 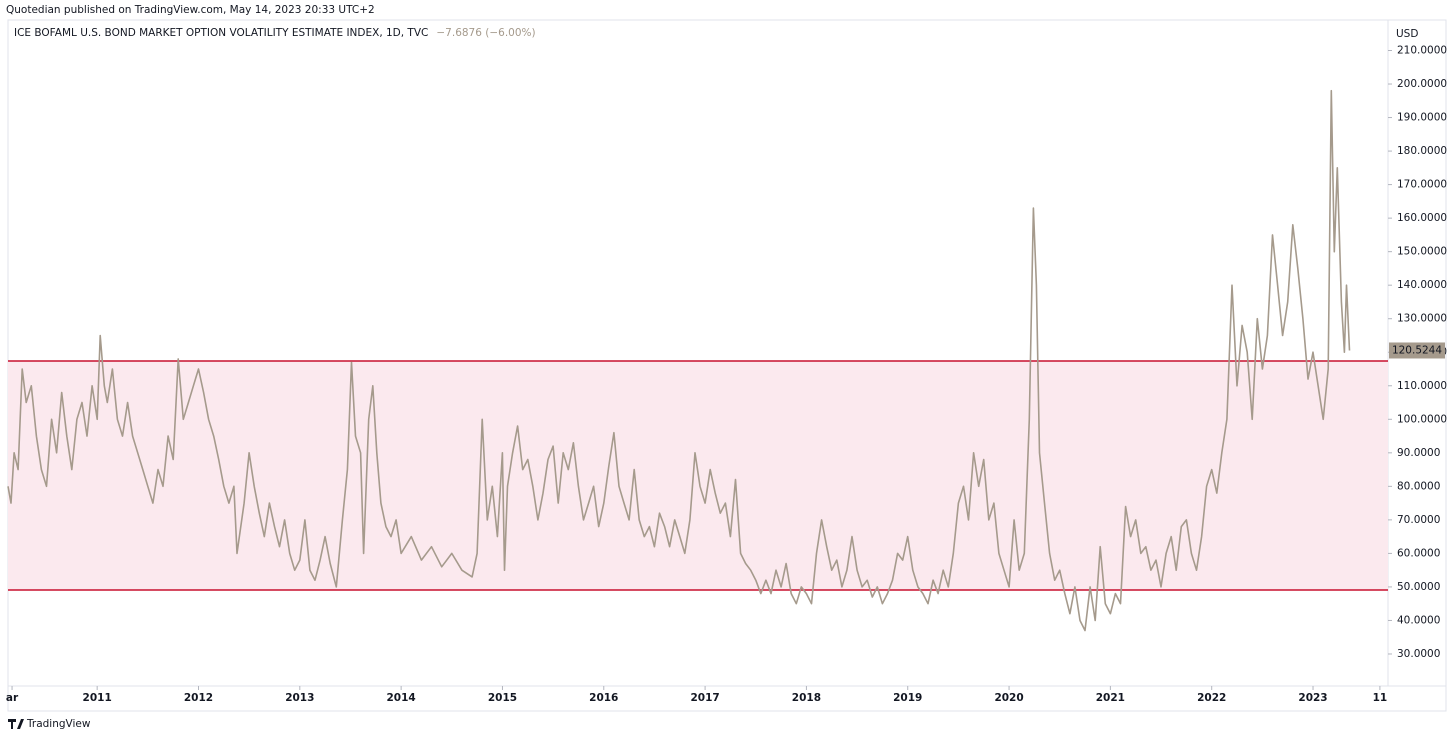 What do you see at coordinates (1422, 50) in the screenshot?
I see `y-tick-label: 210.0000` at bounding box center [1422, 50].